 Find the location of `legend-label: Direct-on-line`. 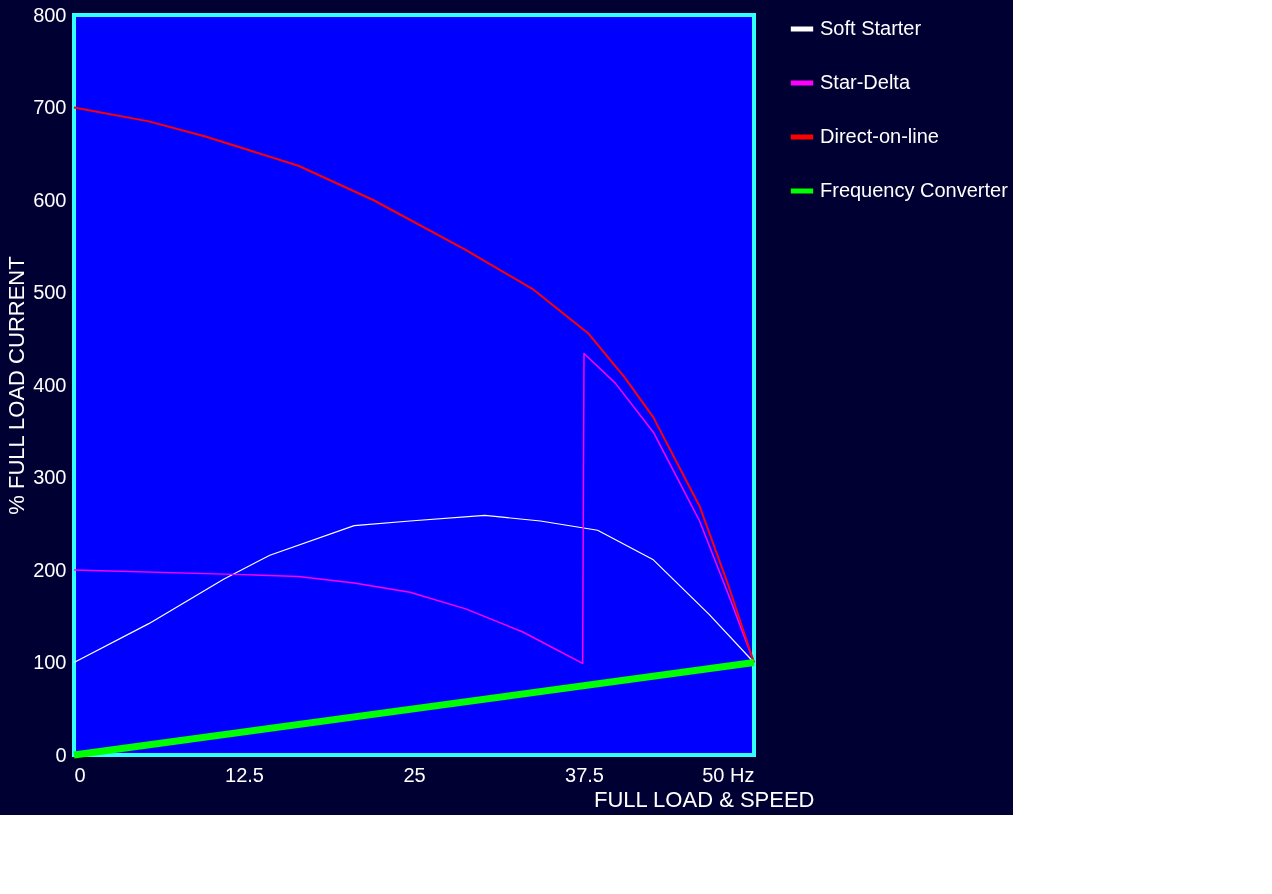

legend-label: Direct-on-line is located at coordinates (879, 136).